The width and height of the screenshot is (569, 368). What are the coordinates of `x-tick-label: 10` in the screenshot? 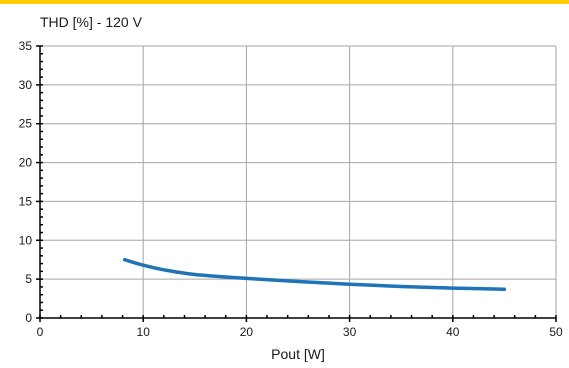 It's located at (144, 332).